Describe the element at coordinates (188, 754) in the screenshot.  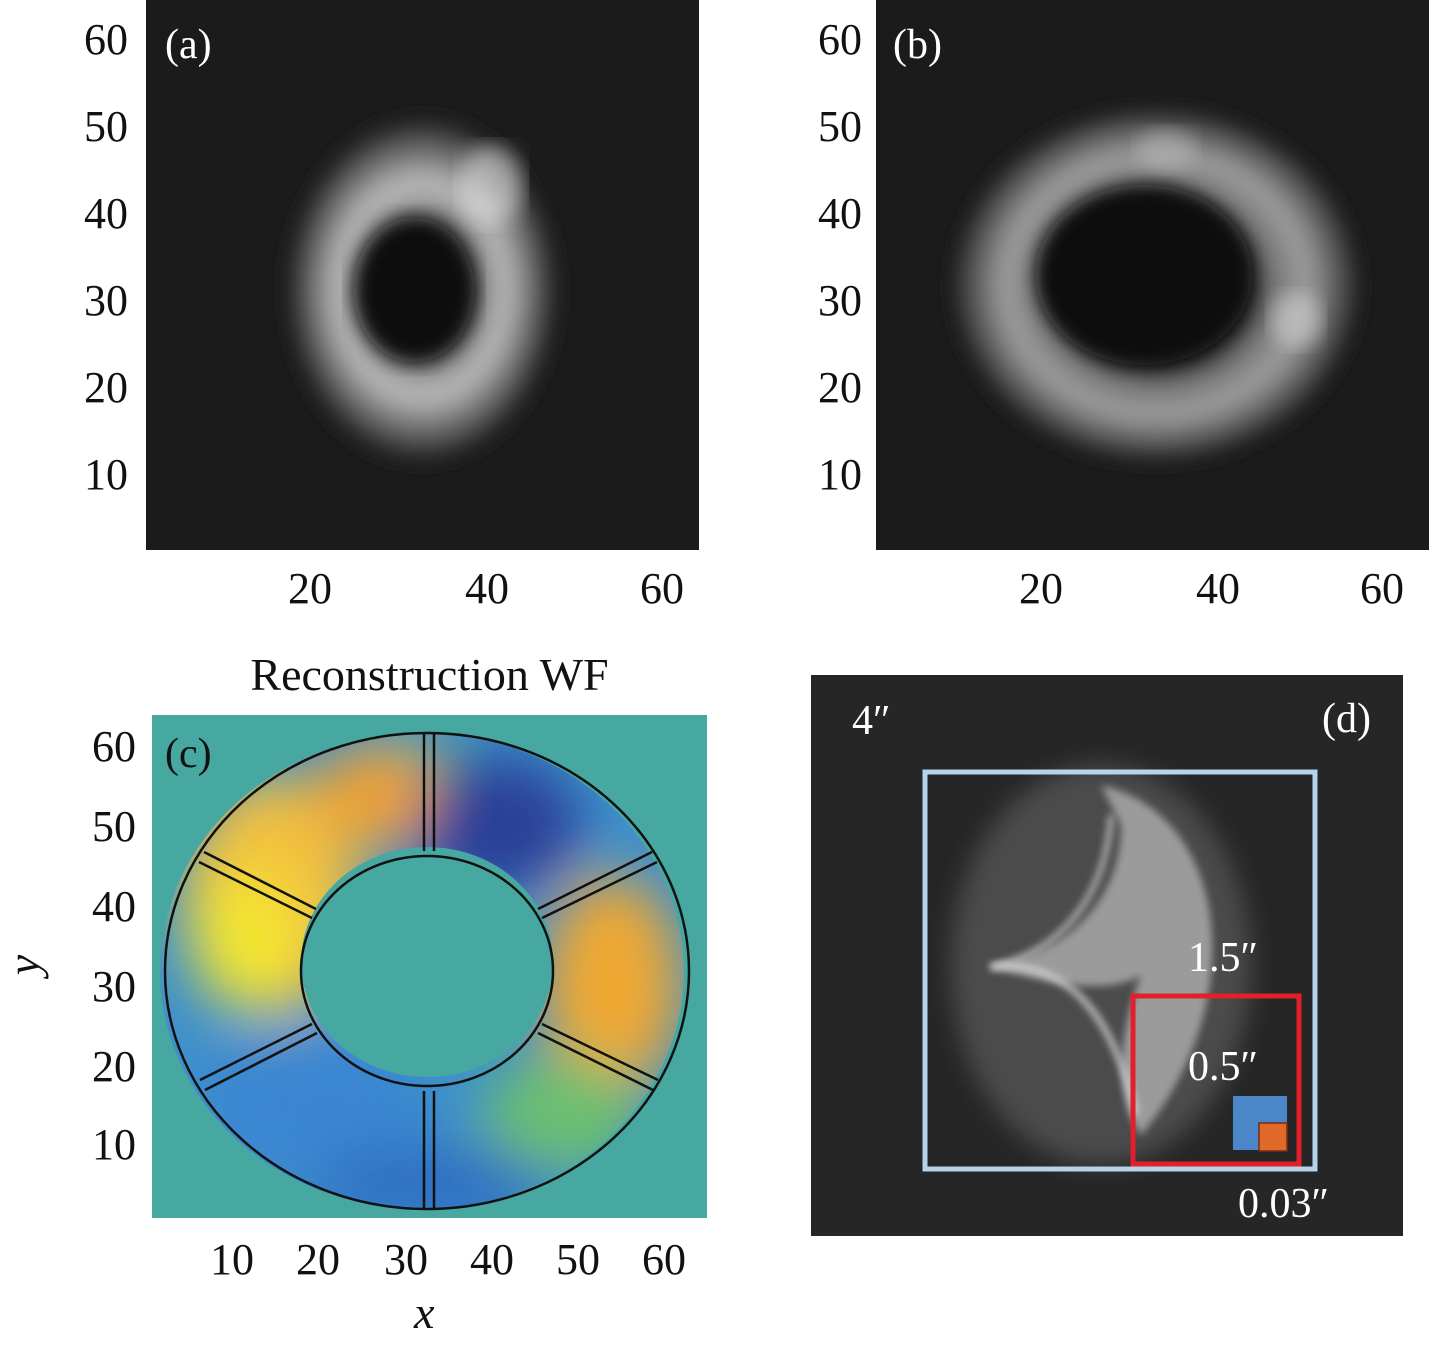
I see `panel-c-label: (c)` at that location.